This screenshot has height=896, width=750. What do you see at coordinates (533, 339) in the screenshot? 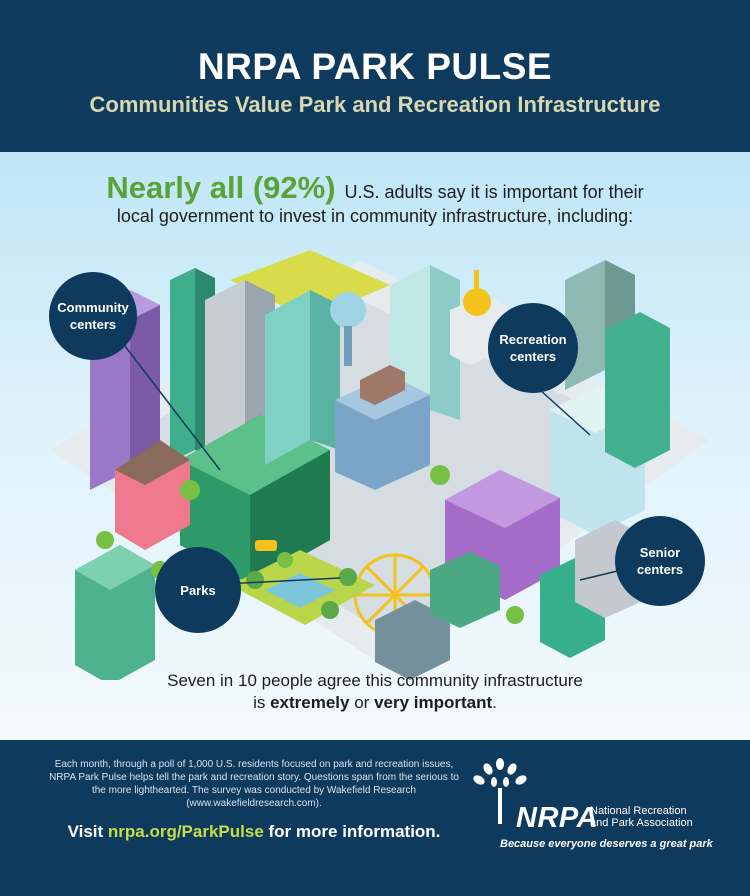
I see `callout-recreation-line1: Recreation` at bounding box center [533, 339].